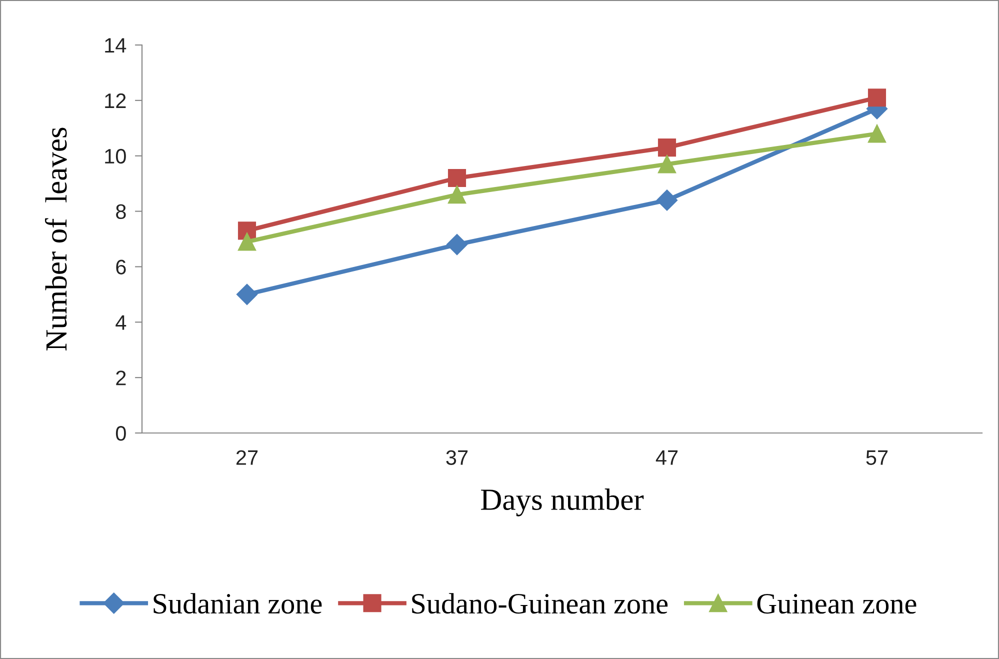  What do you see at coordinates (115, 45) in the screenshot?
I see `y-tick-label: 14` at bounding box center [115, 45].